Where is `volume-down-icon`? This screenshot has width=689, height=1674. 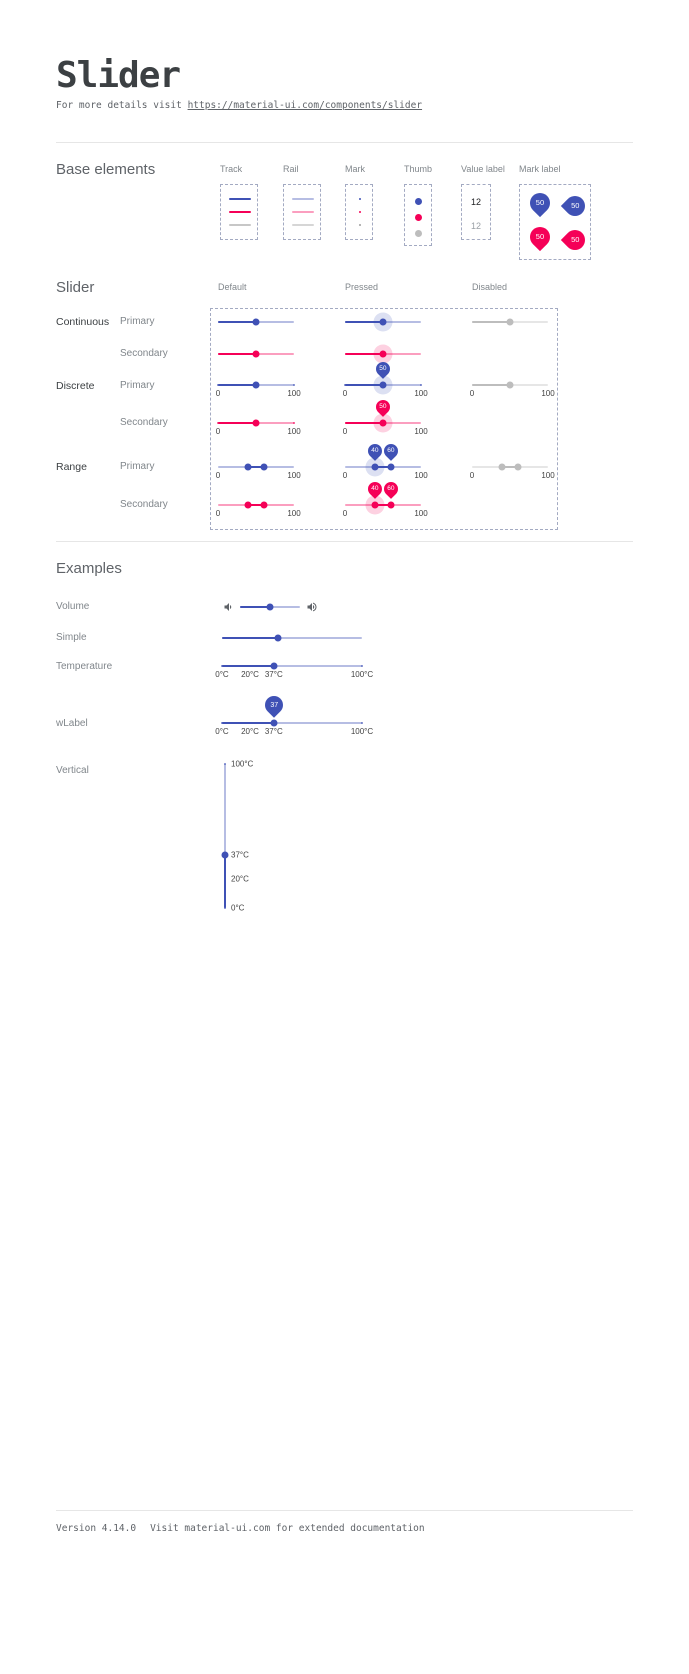
volume-down-icon is located at coordinates (228, 607).